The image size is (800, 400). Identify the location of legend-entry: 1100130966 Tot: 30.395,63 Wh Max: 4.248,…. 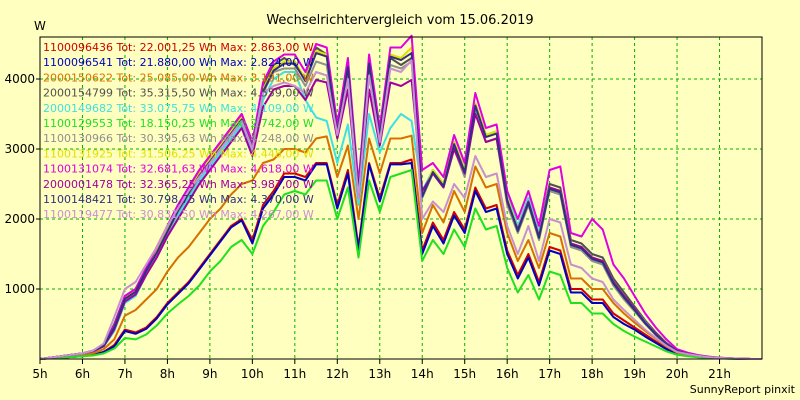
(178, 138).